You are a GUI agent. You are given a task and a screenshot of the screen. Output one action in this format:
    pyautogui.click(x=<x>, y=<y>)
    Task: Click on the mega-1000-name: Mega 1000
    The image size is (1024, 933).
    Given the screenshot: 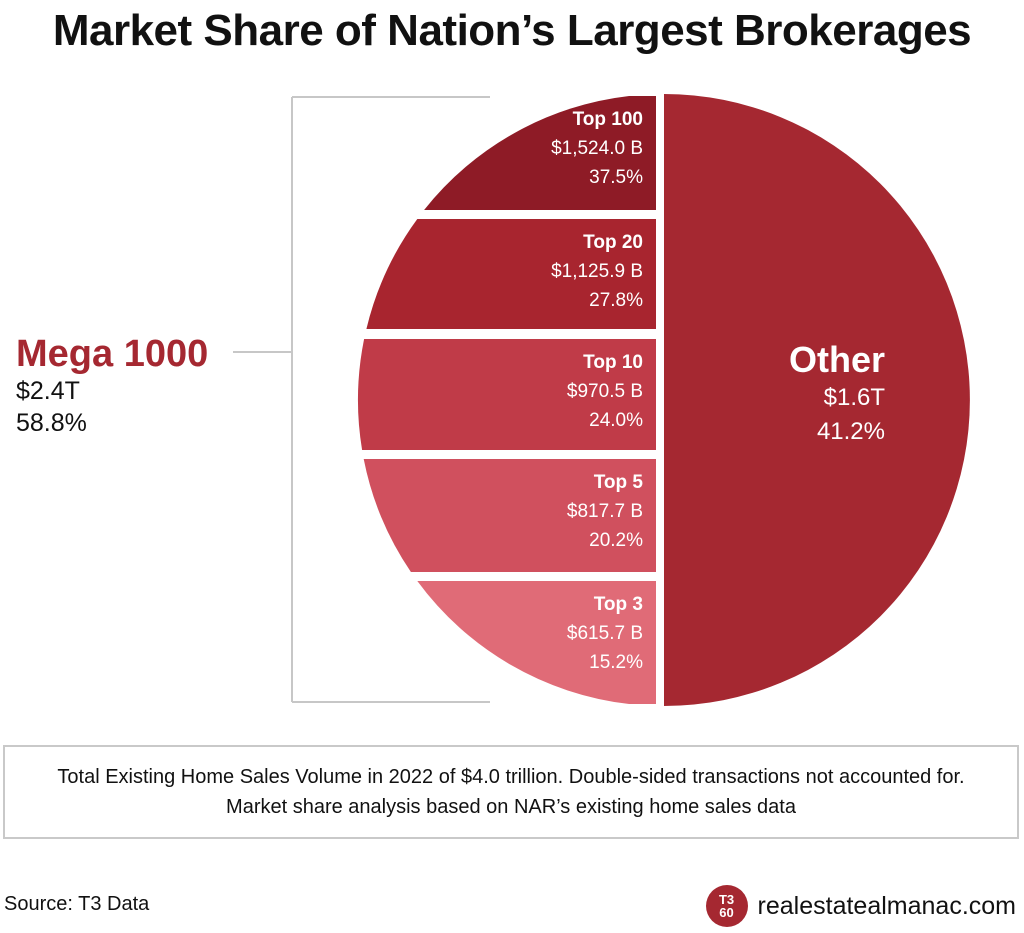 What is the action you would take?
    pyautogui.click(x=112, y=354)
    